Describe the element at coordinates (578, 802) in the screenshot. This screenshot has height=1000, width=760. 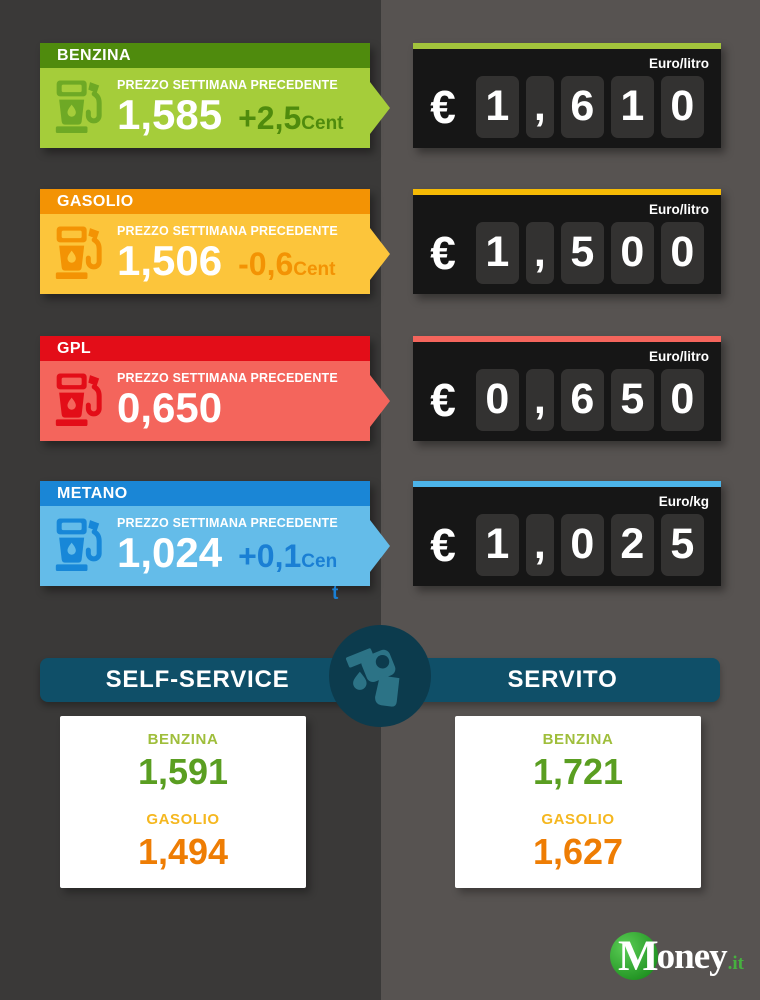
I see `servito-price-card: BENZINA 1,721 GASOLIO 1,627` at that location.